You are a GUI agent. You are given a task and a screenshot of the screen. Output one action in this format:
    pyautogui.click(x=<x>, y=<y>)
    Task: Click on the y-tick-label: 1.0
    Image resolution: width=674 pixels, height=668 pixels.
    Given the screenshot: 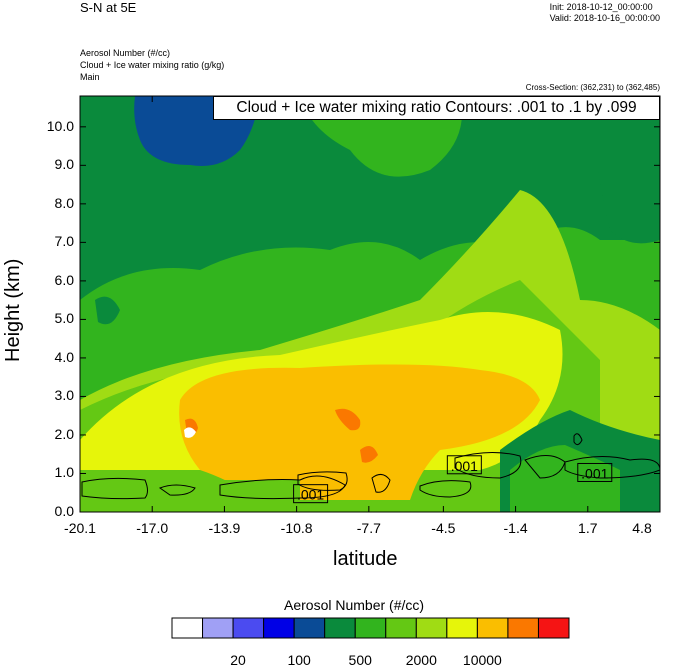 What is the action you would take?
    pyautogui.click(x=64, y=472)
    